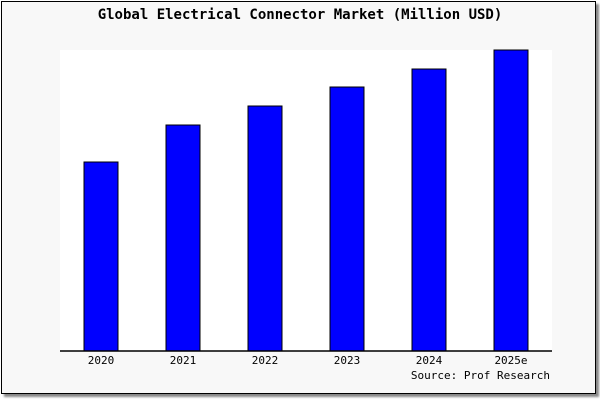 The height and width of the screenshot is (400, 600). Describe the element at coordinates (183, 238) in the screenshot. I see `bar-2021` at that location.